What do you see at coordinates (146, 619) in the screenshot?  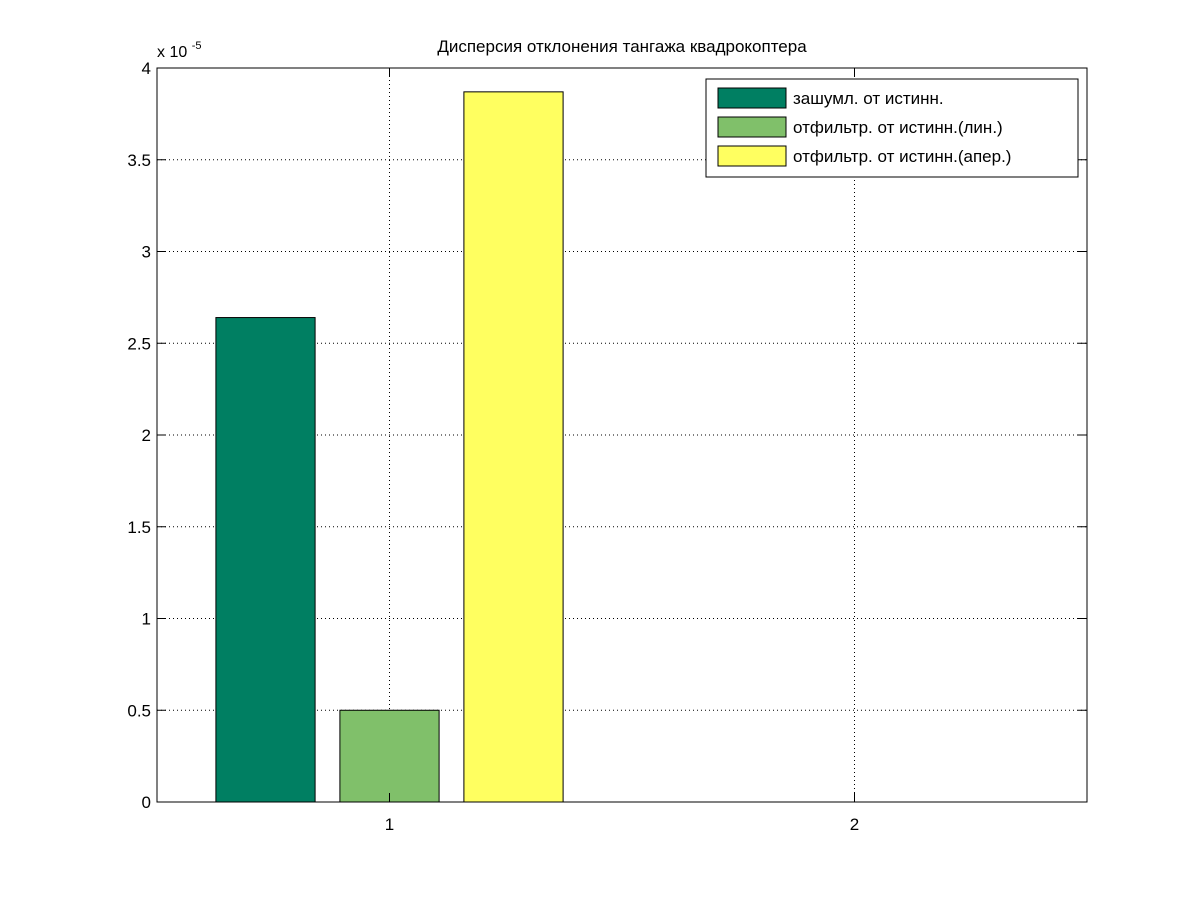 I see `y-tick-label: 1` at bounding box center [146, 619].